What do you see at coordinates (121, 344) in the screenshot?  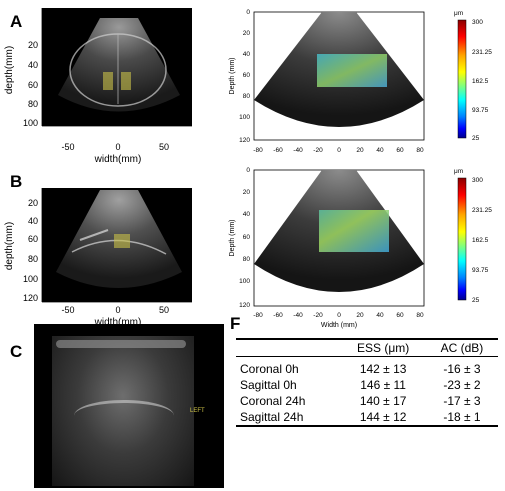 I see `panel-c-tissue-layer` at bounding box center [121, 344].